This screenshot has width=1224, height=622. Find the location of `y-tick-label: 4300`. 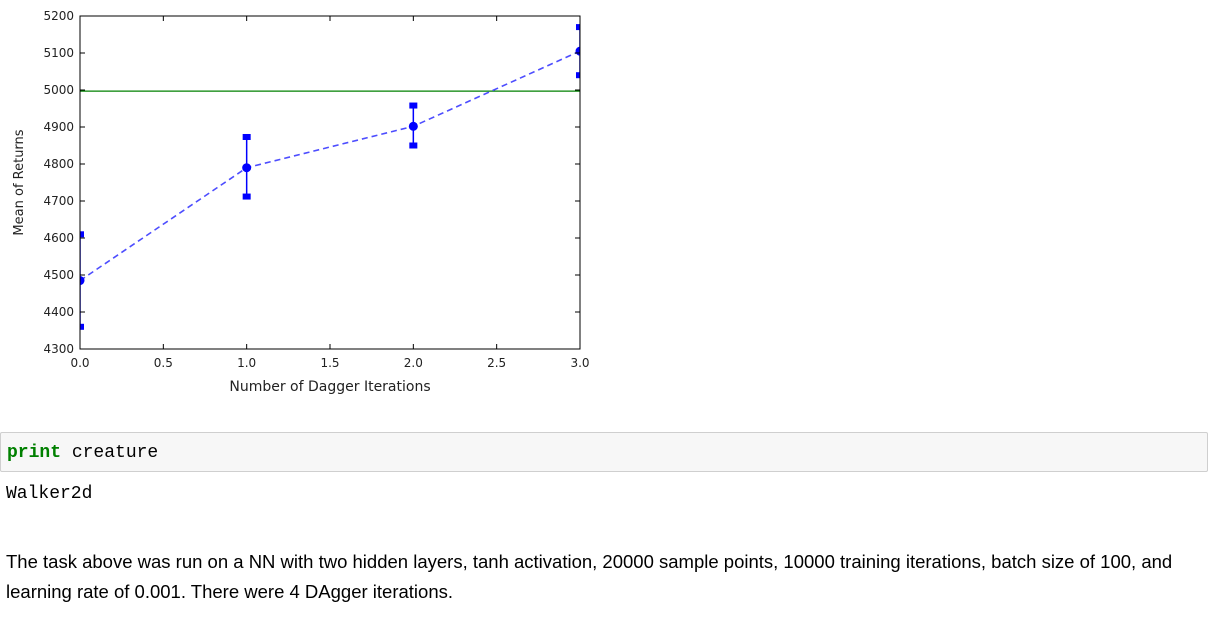

y-tick-label: 4300 is located at coordinates (58, 349).